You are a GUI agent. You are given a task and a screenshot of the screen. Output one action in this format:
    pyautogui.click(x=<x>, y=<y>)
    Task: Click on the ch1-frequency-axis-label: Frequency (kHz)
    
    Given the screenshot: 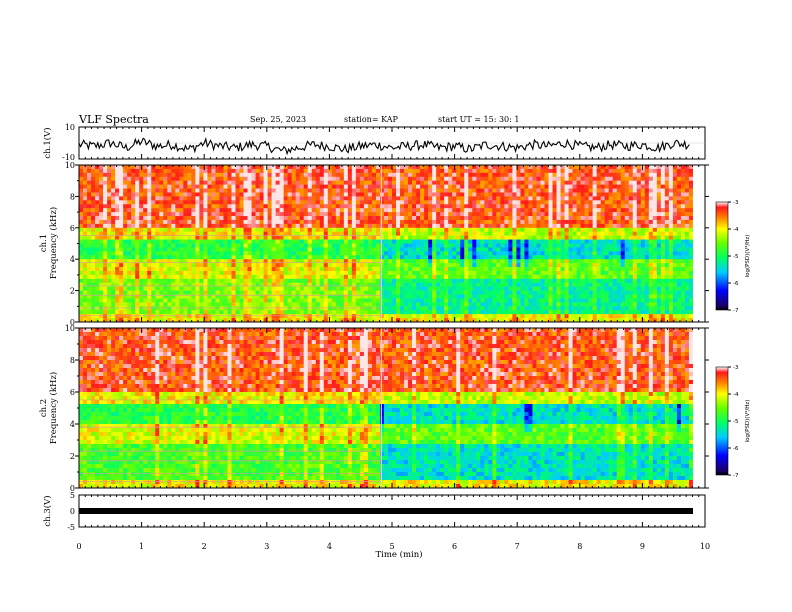 What is the action you would take?
    pyautogui.click(x=53, y=243)
    